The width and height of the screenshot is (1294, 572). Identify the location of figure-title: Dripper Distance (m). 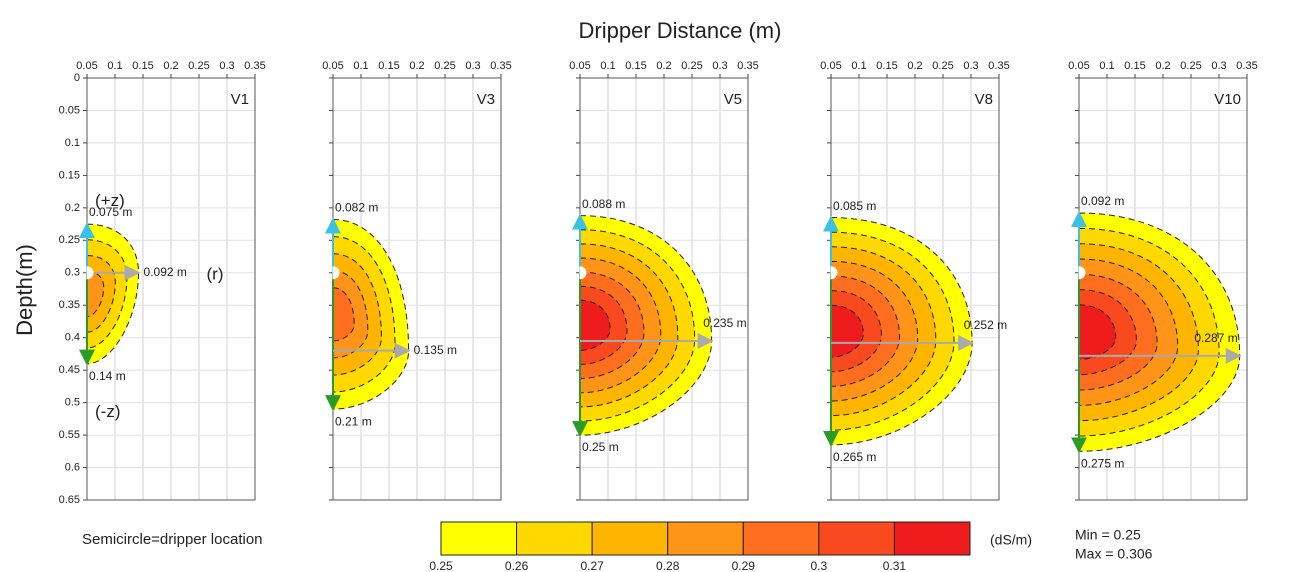
(680, 30).